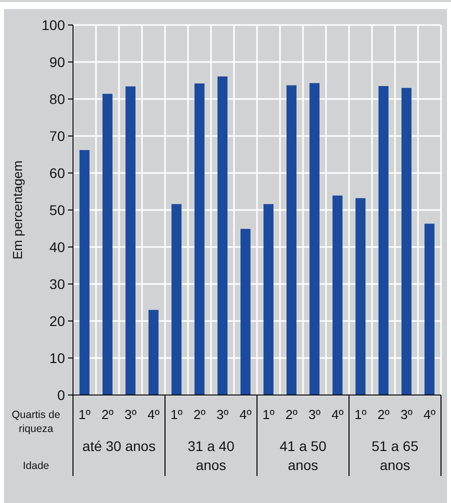  What do you see at coordinates (61, 394) in the screenshot?
I see `y-tick-label: 0` at bounding box center [61, 394].